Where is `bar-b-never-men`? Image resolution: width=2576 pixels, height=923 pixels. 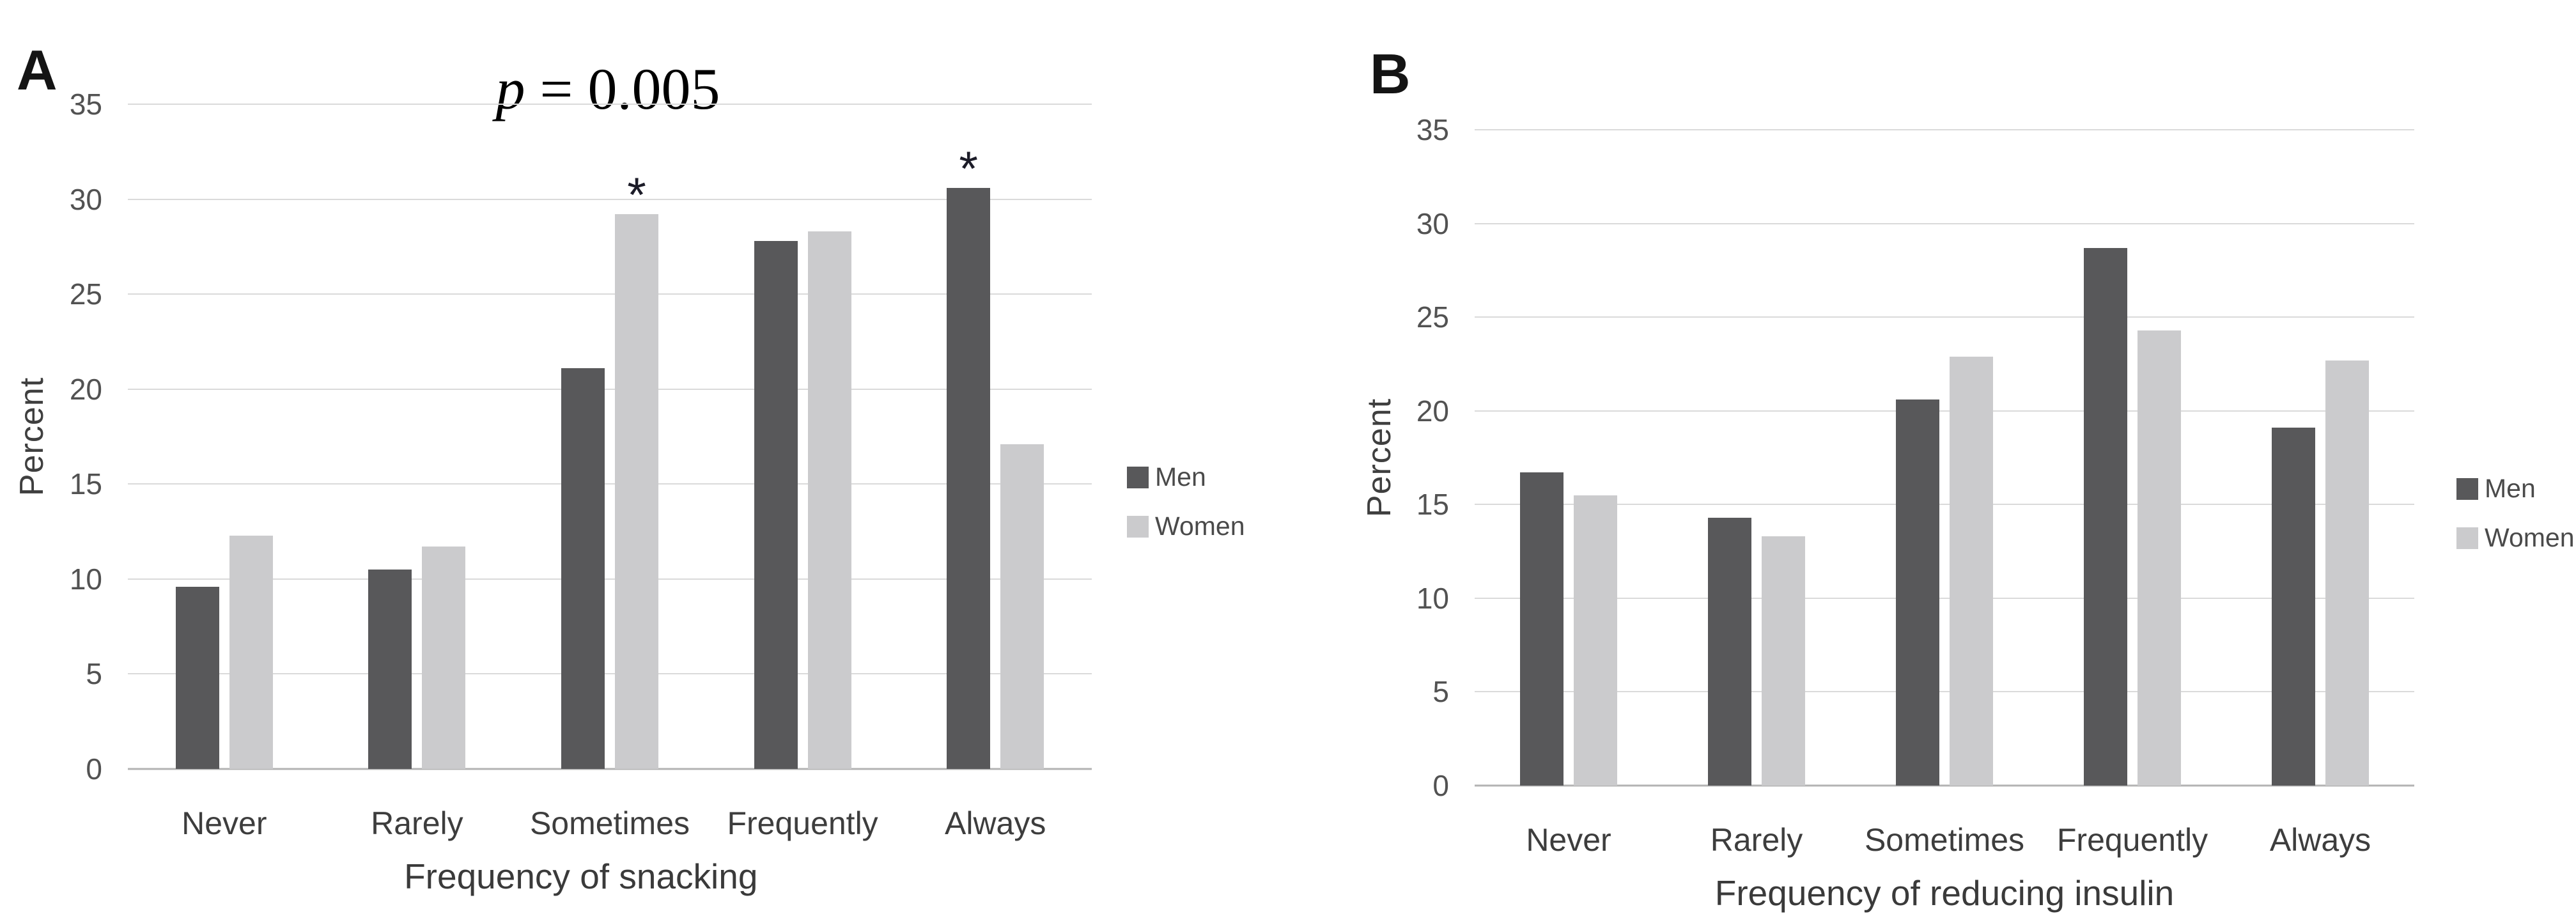 bar-b-never-men is located at coordinates (1541, 629).